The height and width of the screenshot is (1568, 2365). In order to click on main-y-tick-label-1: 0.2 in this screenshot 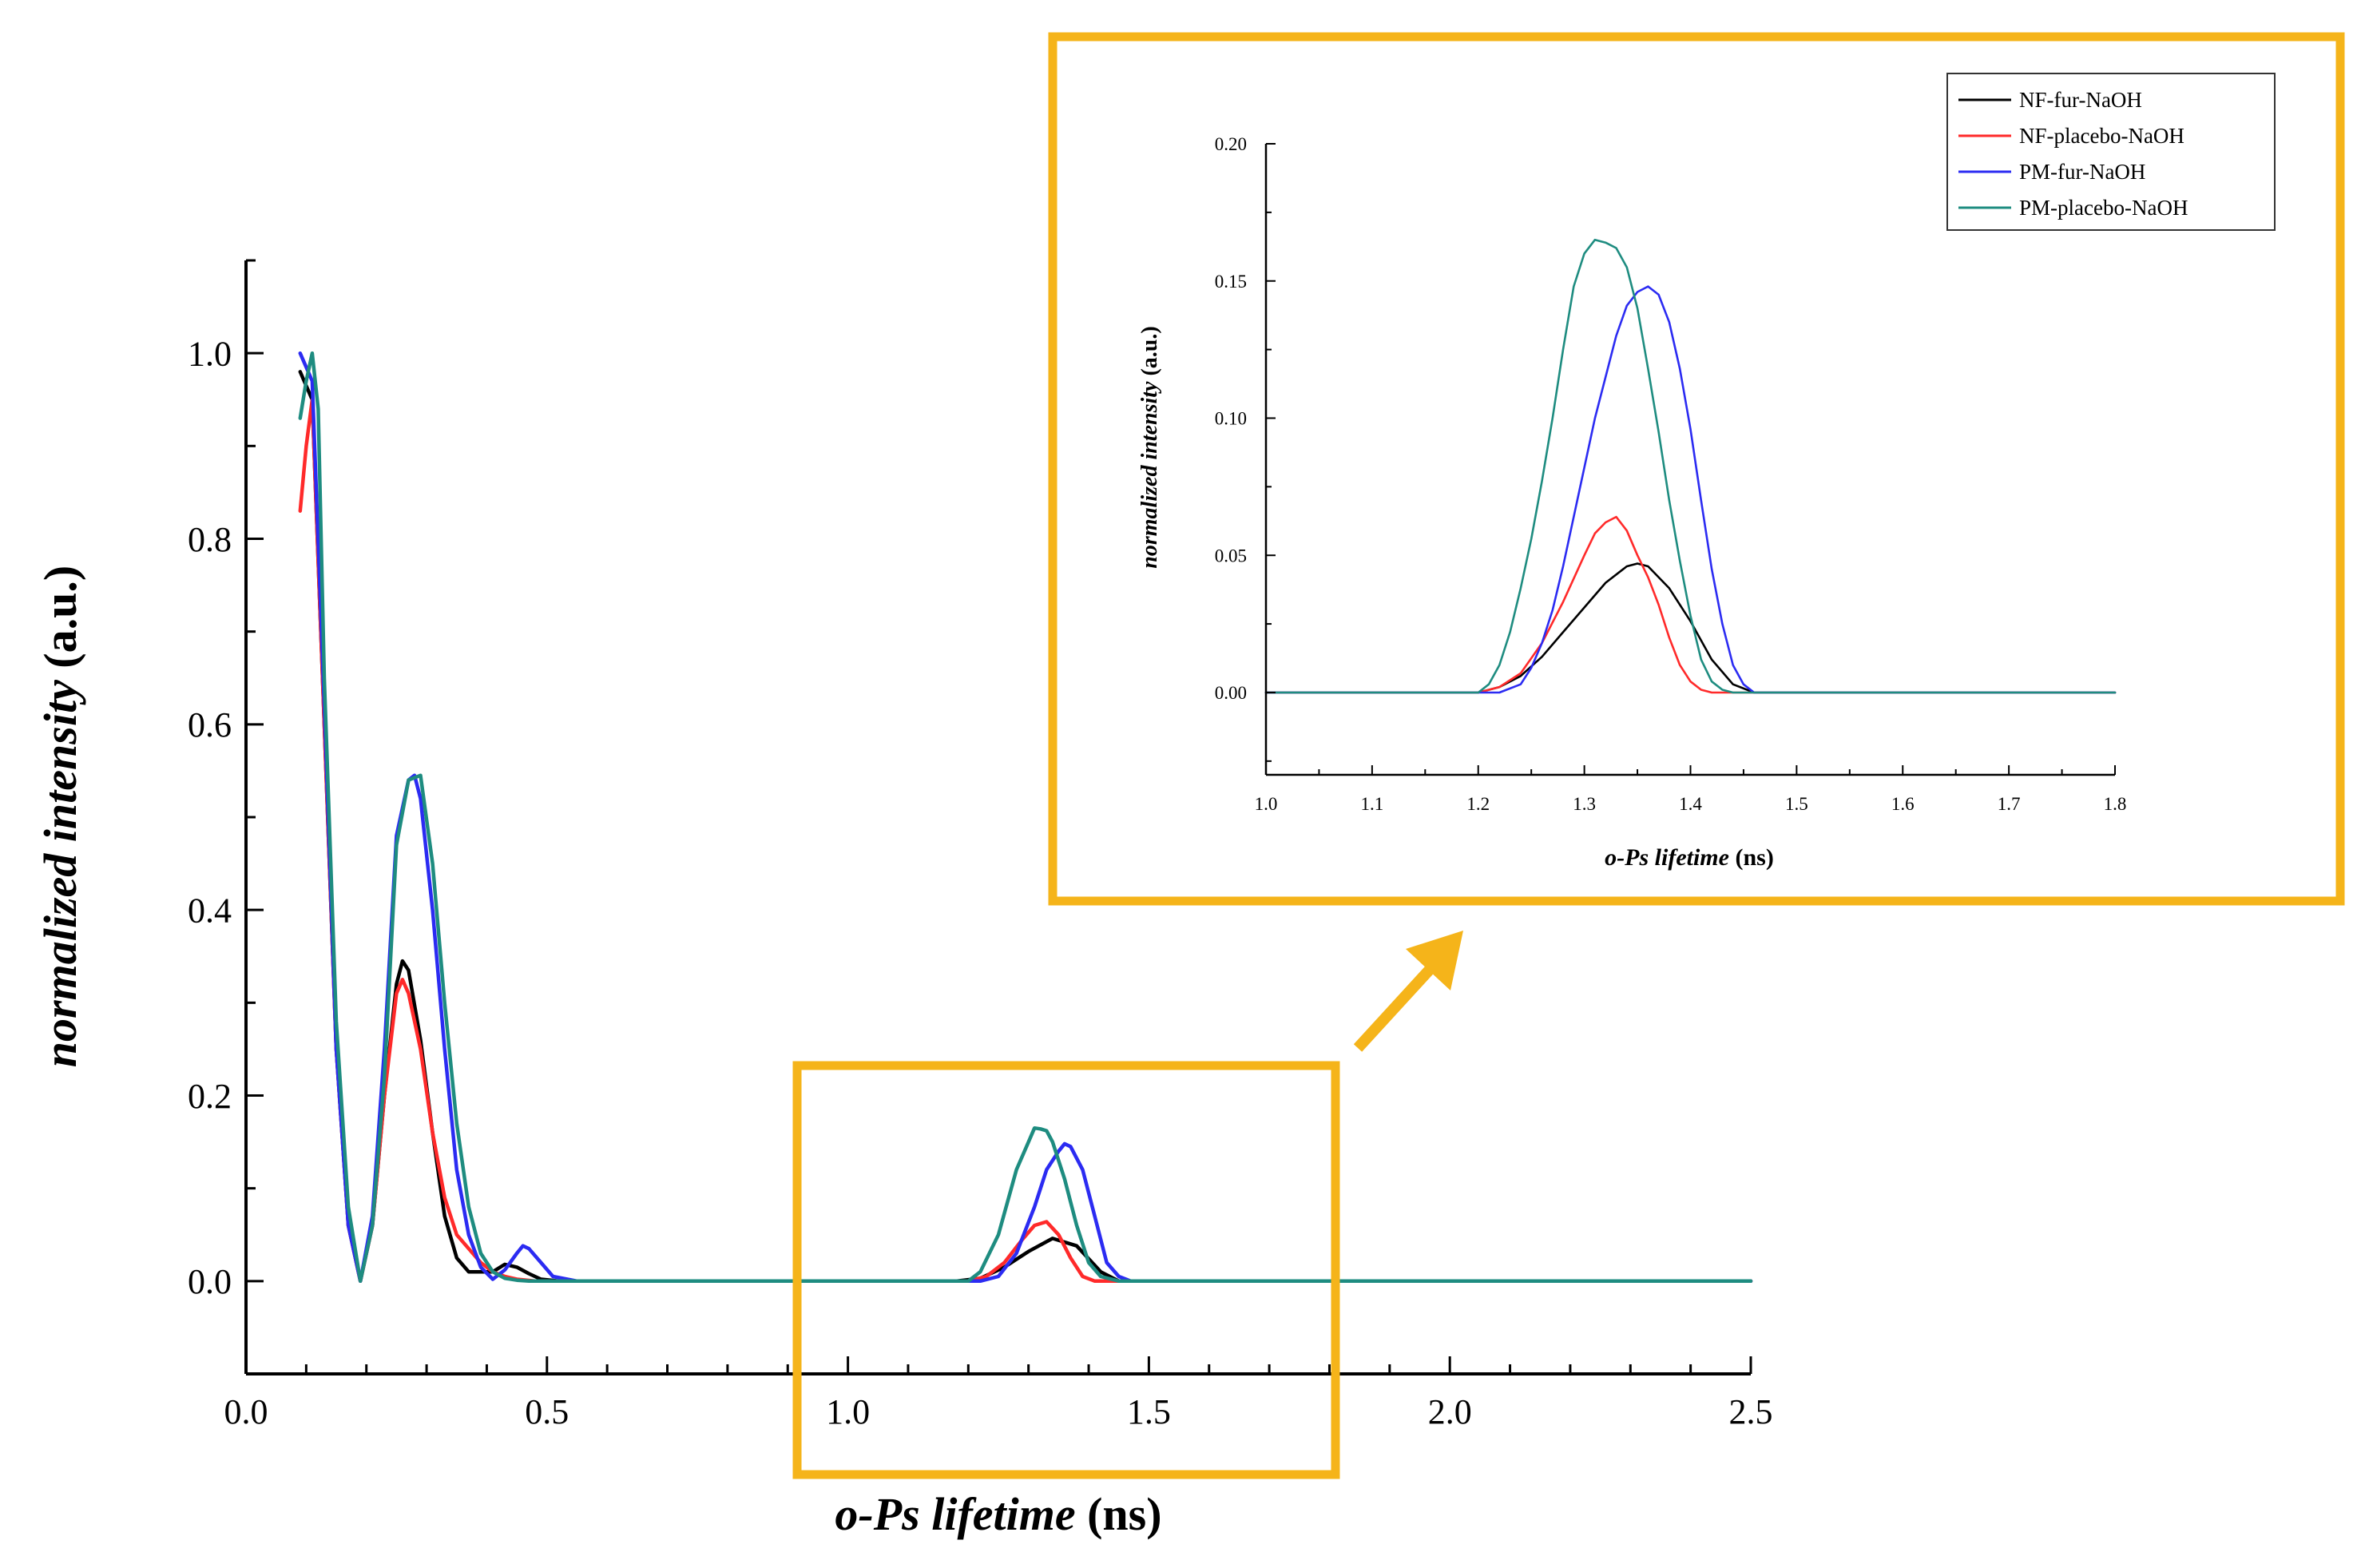, I will do `click(210, 1096)`.